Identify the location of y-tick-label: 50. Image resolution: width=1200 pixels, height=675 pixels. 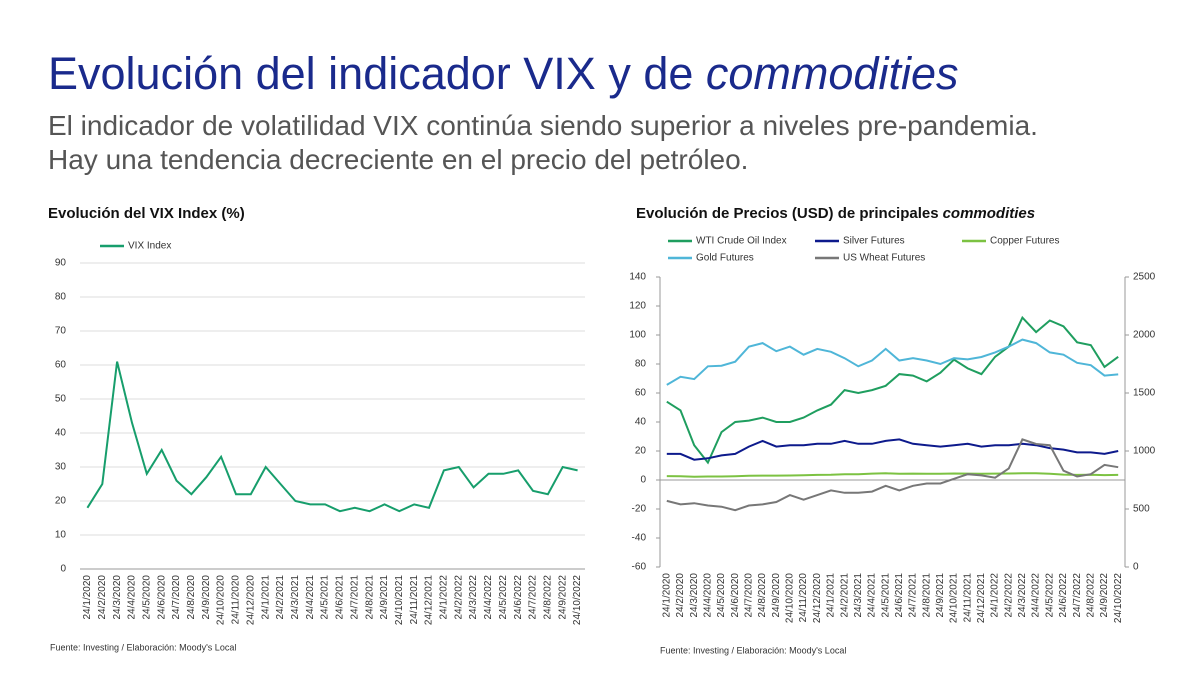
(61, 399).